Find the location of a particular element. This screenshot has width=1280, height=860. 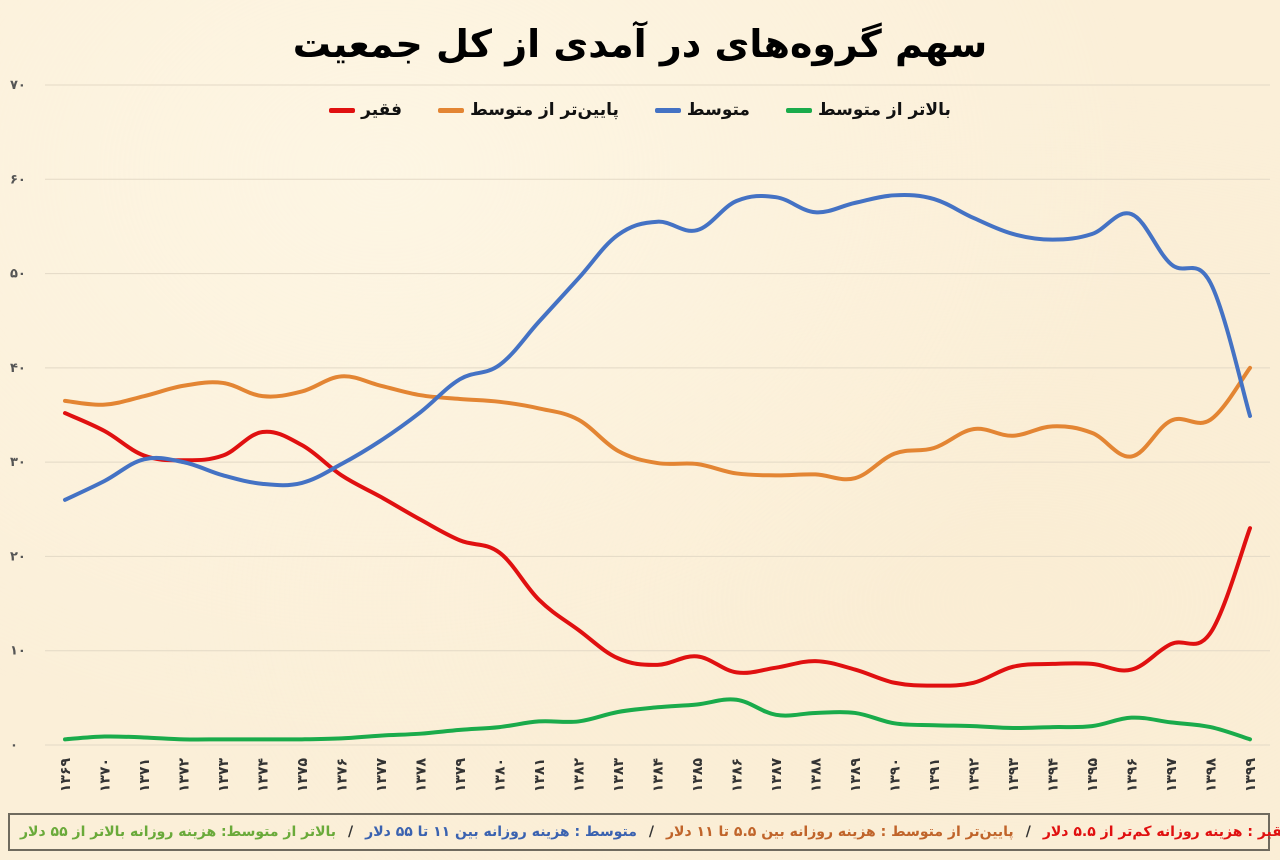

note-middle: متوسط : هزینه روزانه بین ۱۱ تا ۵۵ دلار is located at coordinates (501, 832).